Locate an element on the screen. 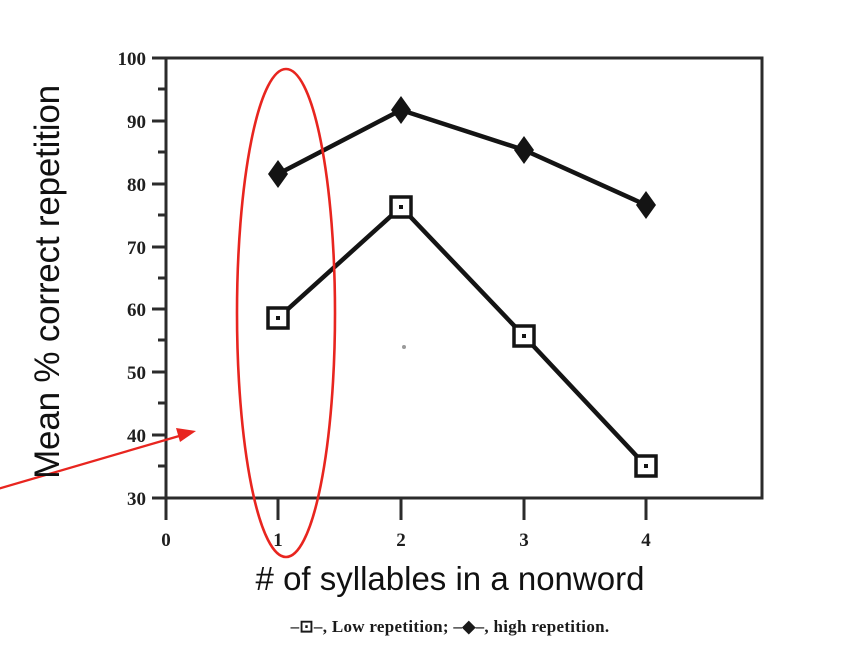 The image size is (866, 660). marker-diamond-x2 is located at coordinates (401, 110).